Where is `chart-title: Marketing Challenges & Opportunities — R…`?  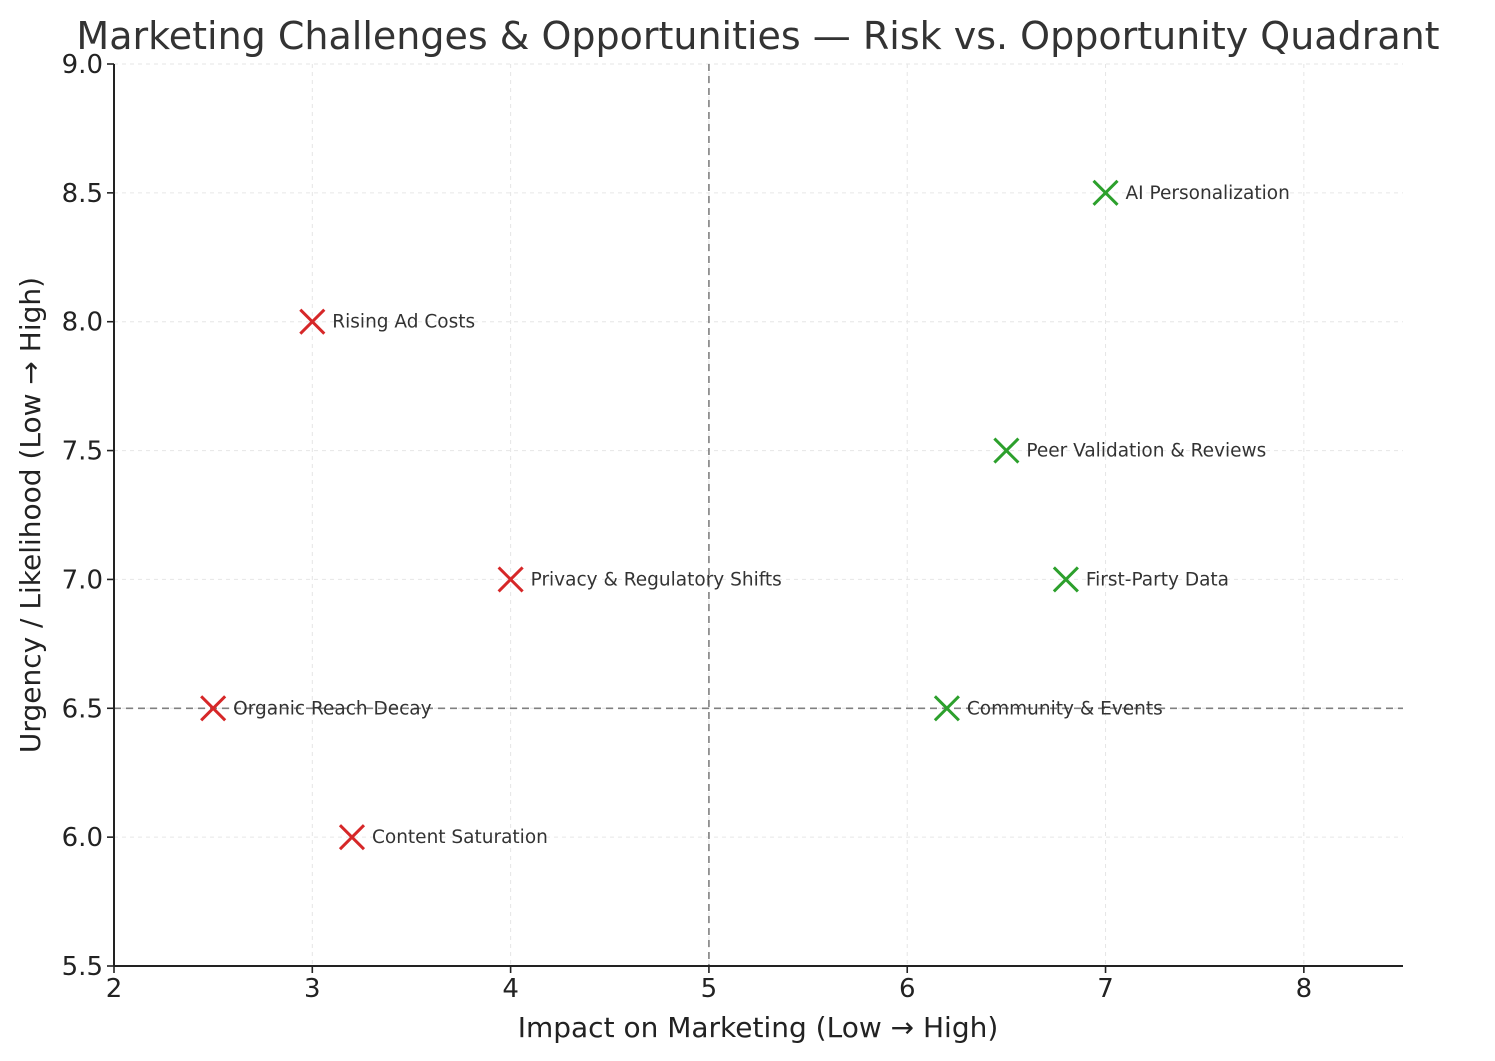 chart-title: Marketing Challenges & Opportunities — R… is located at coordinates (757, 36).